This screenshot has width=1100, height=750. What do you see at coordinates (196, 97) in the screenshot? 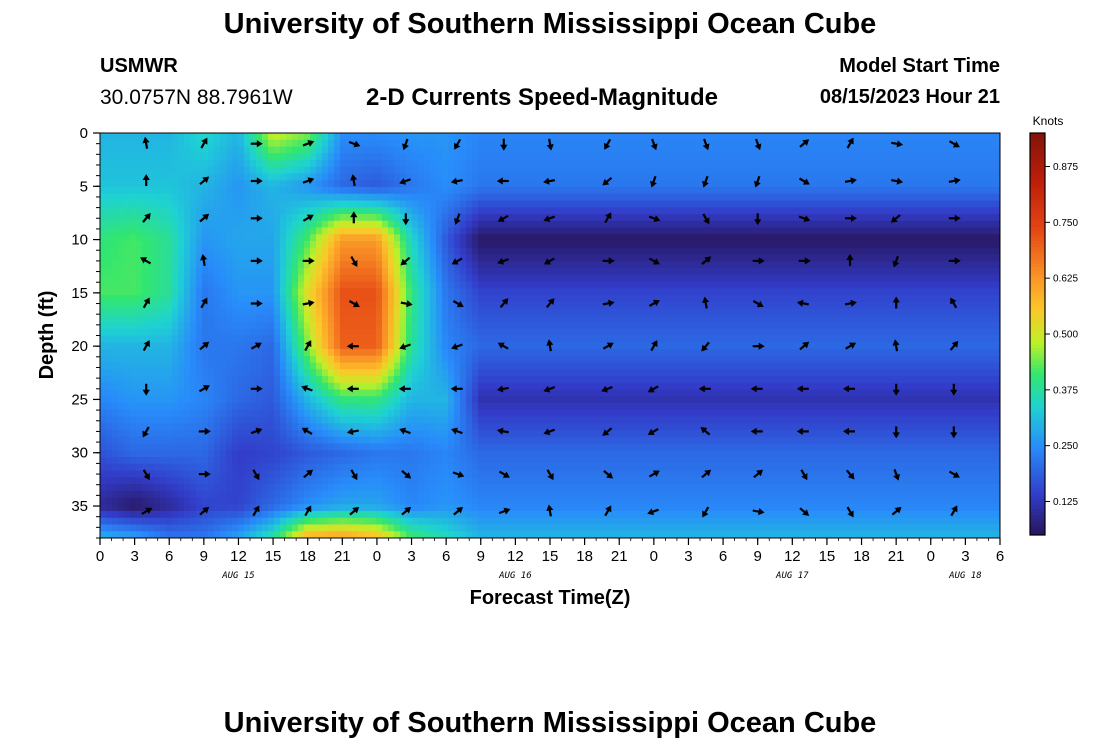
I see `station-coordinates: 30.0757N 88.7961W` at bounding box center [196, 97].